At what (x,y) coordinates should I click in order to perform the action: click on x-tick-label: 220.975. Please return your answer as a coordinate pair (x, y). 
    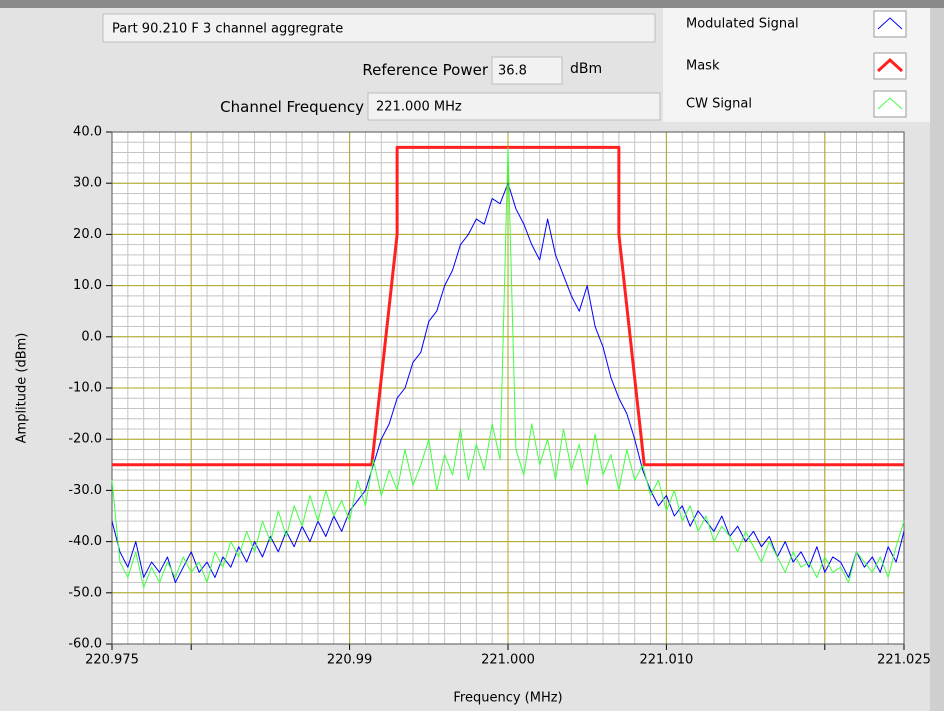
    Looking at the image, I should click on (112, 660).